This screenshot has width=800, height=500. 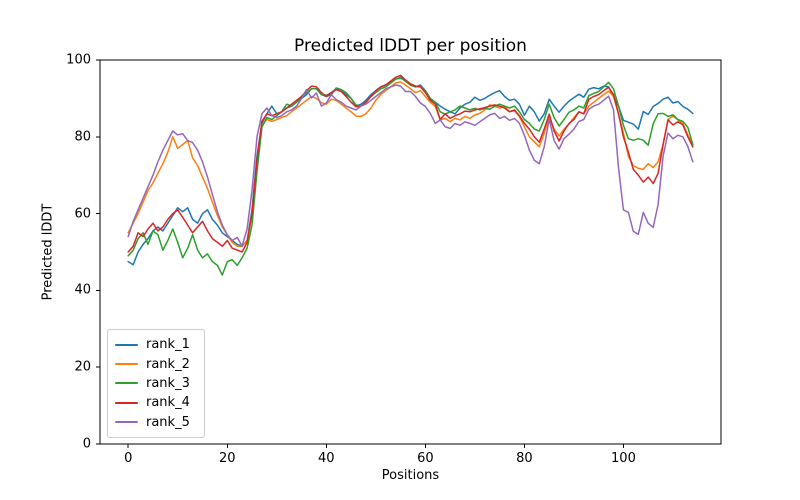 I want to click on legend-label: rank_5, so click(x=168, y=422).